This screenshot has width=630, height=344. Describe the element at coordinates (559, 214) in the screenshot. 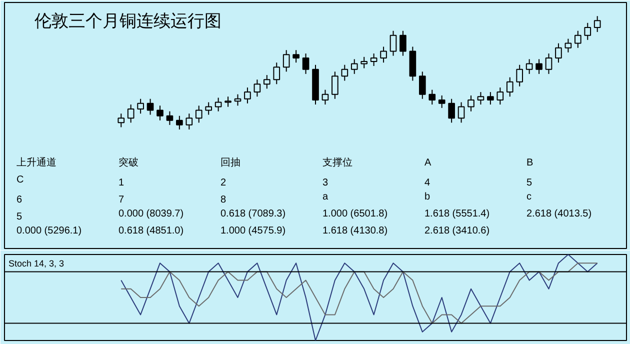

I see `text: 2.618 (4013.5)` at that location.